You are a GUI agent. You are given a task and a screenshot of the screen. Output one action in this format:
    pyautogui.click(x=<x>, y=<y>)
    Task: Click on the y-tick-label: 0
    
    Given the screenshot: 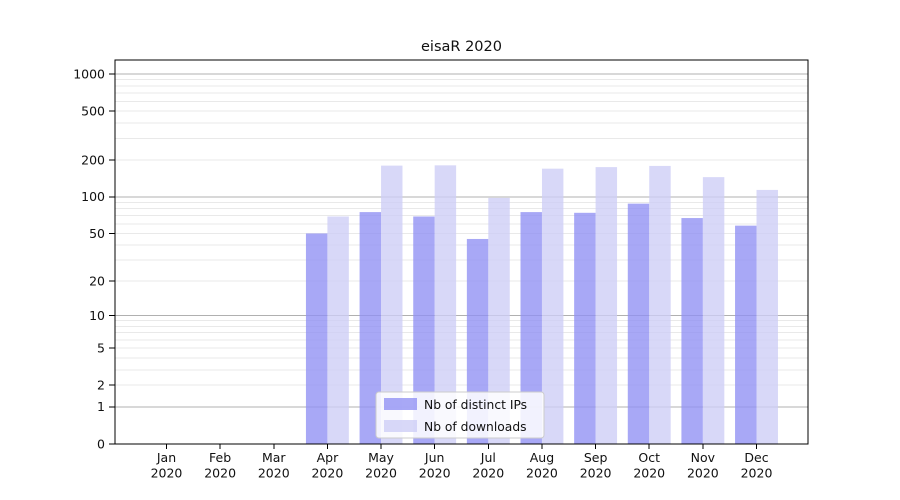 What is the action you would take?
    pyautogui.click(x=101, y=443)
    